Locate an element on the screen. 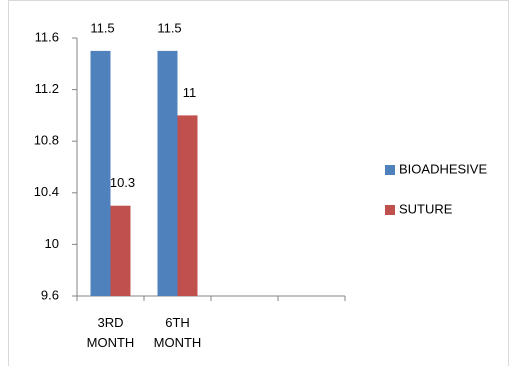 This screenshot has width=517, height=366. legend-label: BIOADHESIVE is located at coordinates (443, 168).